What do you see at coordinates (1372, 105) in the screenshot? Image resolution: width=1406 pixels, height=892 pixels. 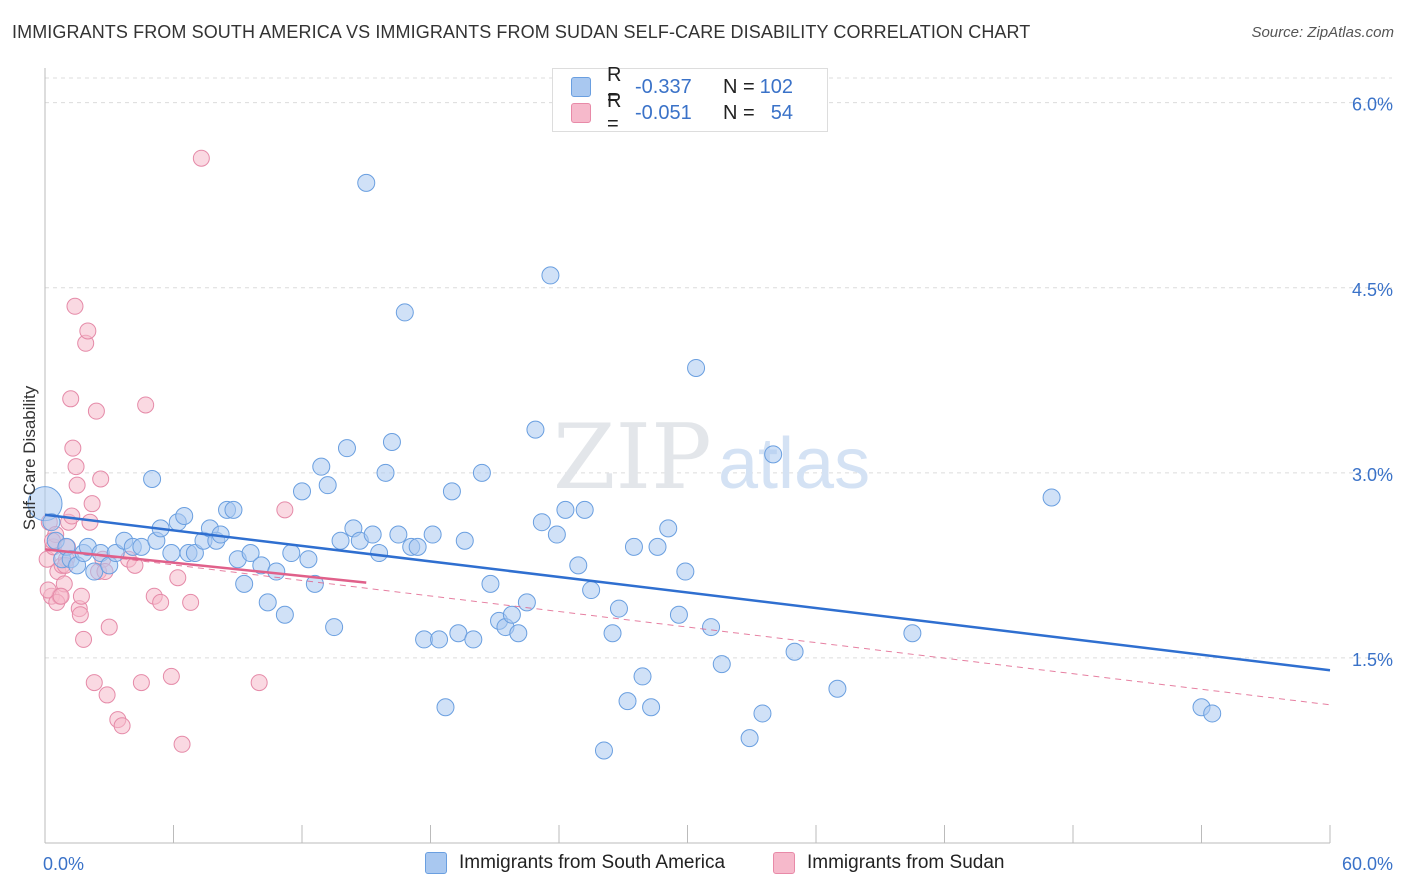 I see `y-tick-label: 6.0%` at bounding box center [1372, 105].